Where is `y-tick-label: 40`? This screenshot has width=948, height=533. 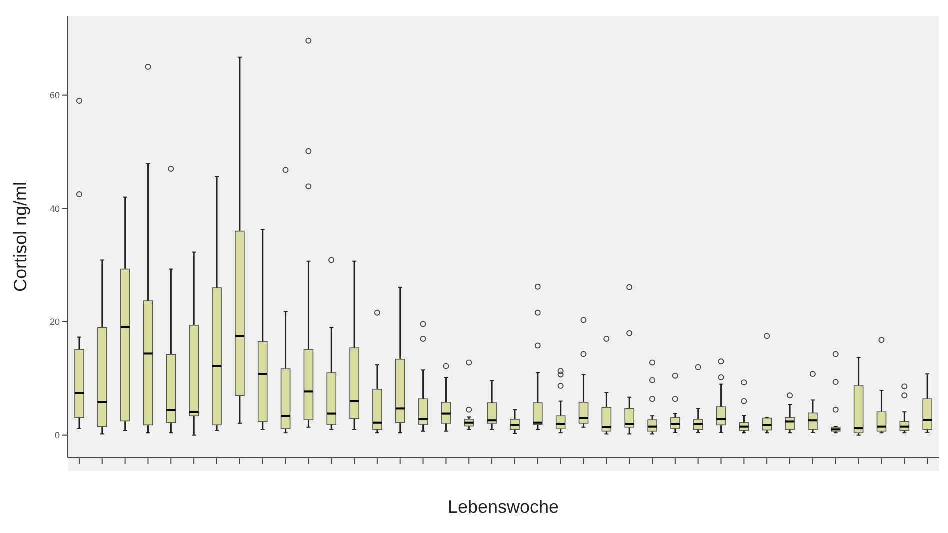
y-tick-label: 40 is located at coordinates (55, 209).